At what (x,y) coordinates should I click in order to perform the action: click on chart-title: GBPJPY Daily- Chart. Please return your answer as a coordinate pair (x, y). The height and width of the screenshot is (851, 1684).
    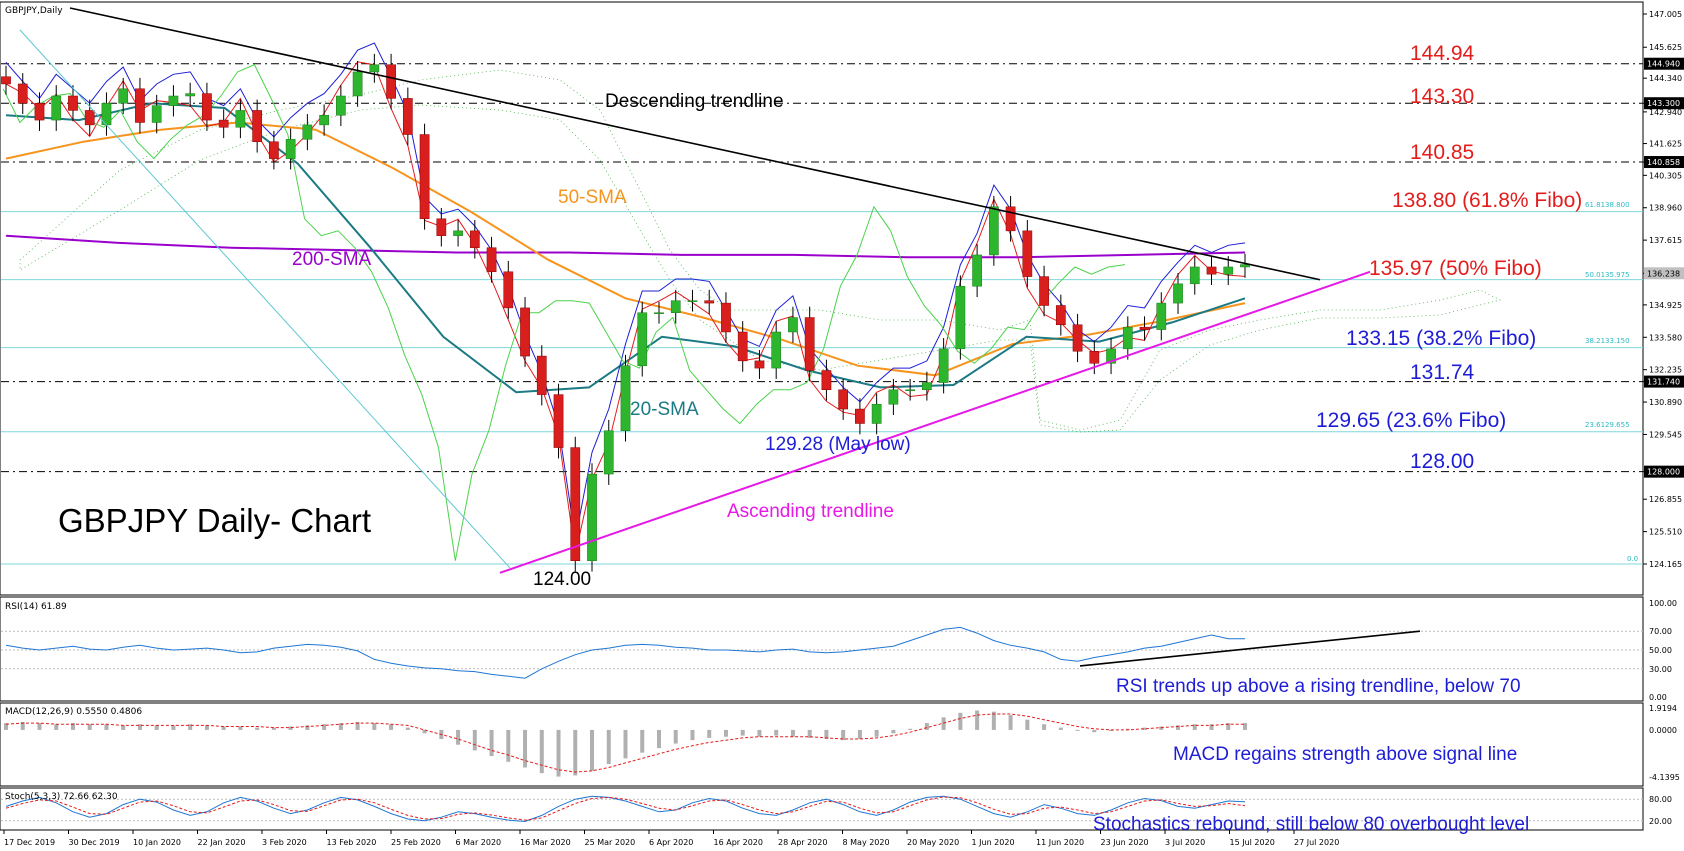
    Looking at the image, I should click on (214, 520).